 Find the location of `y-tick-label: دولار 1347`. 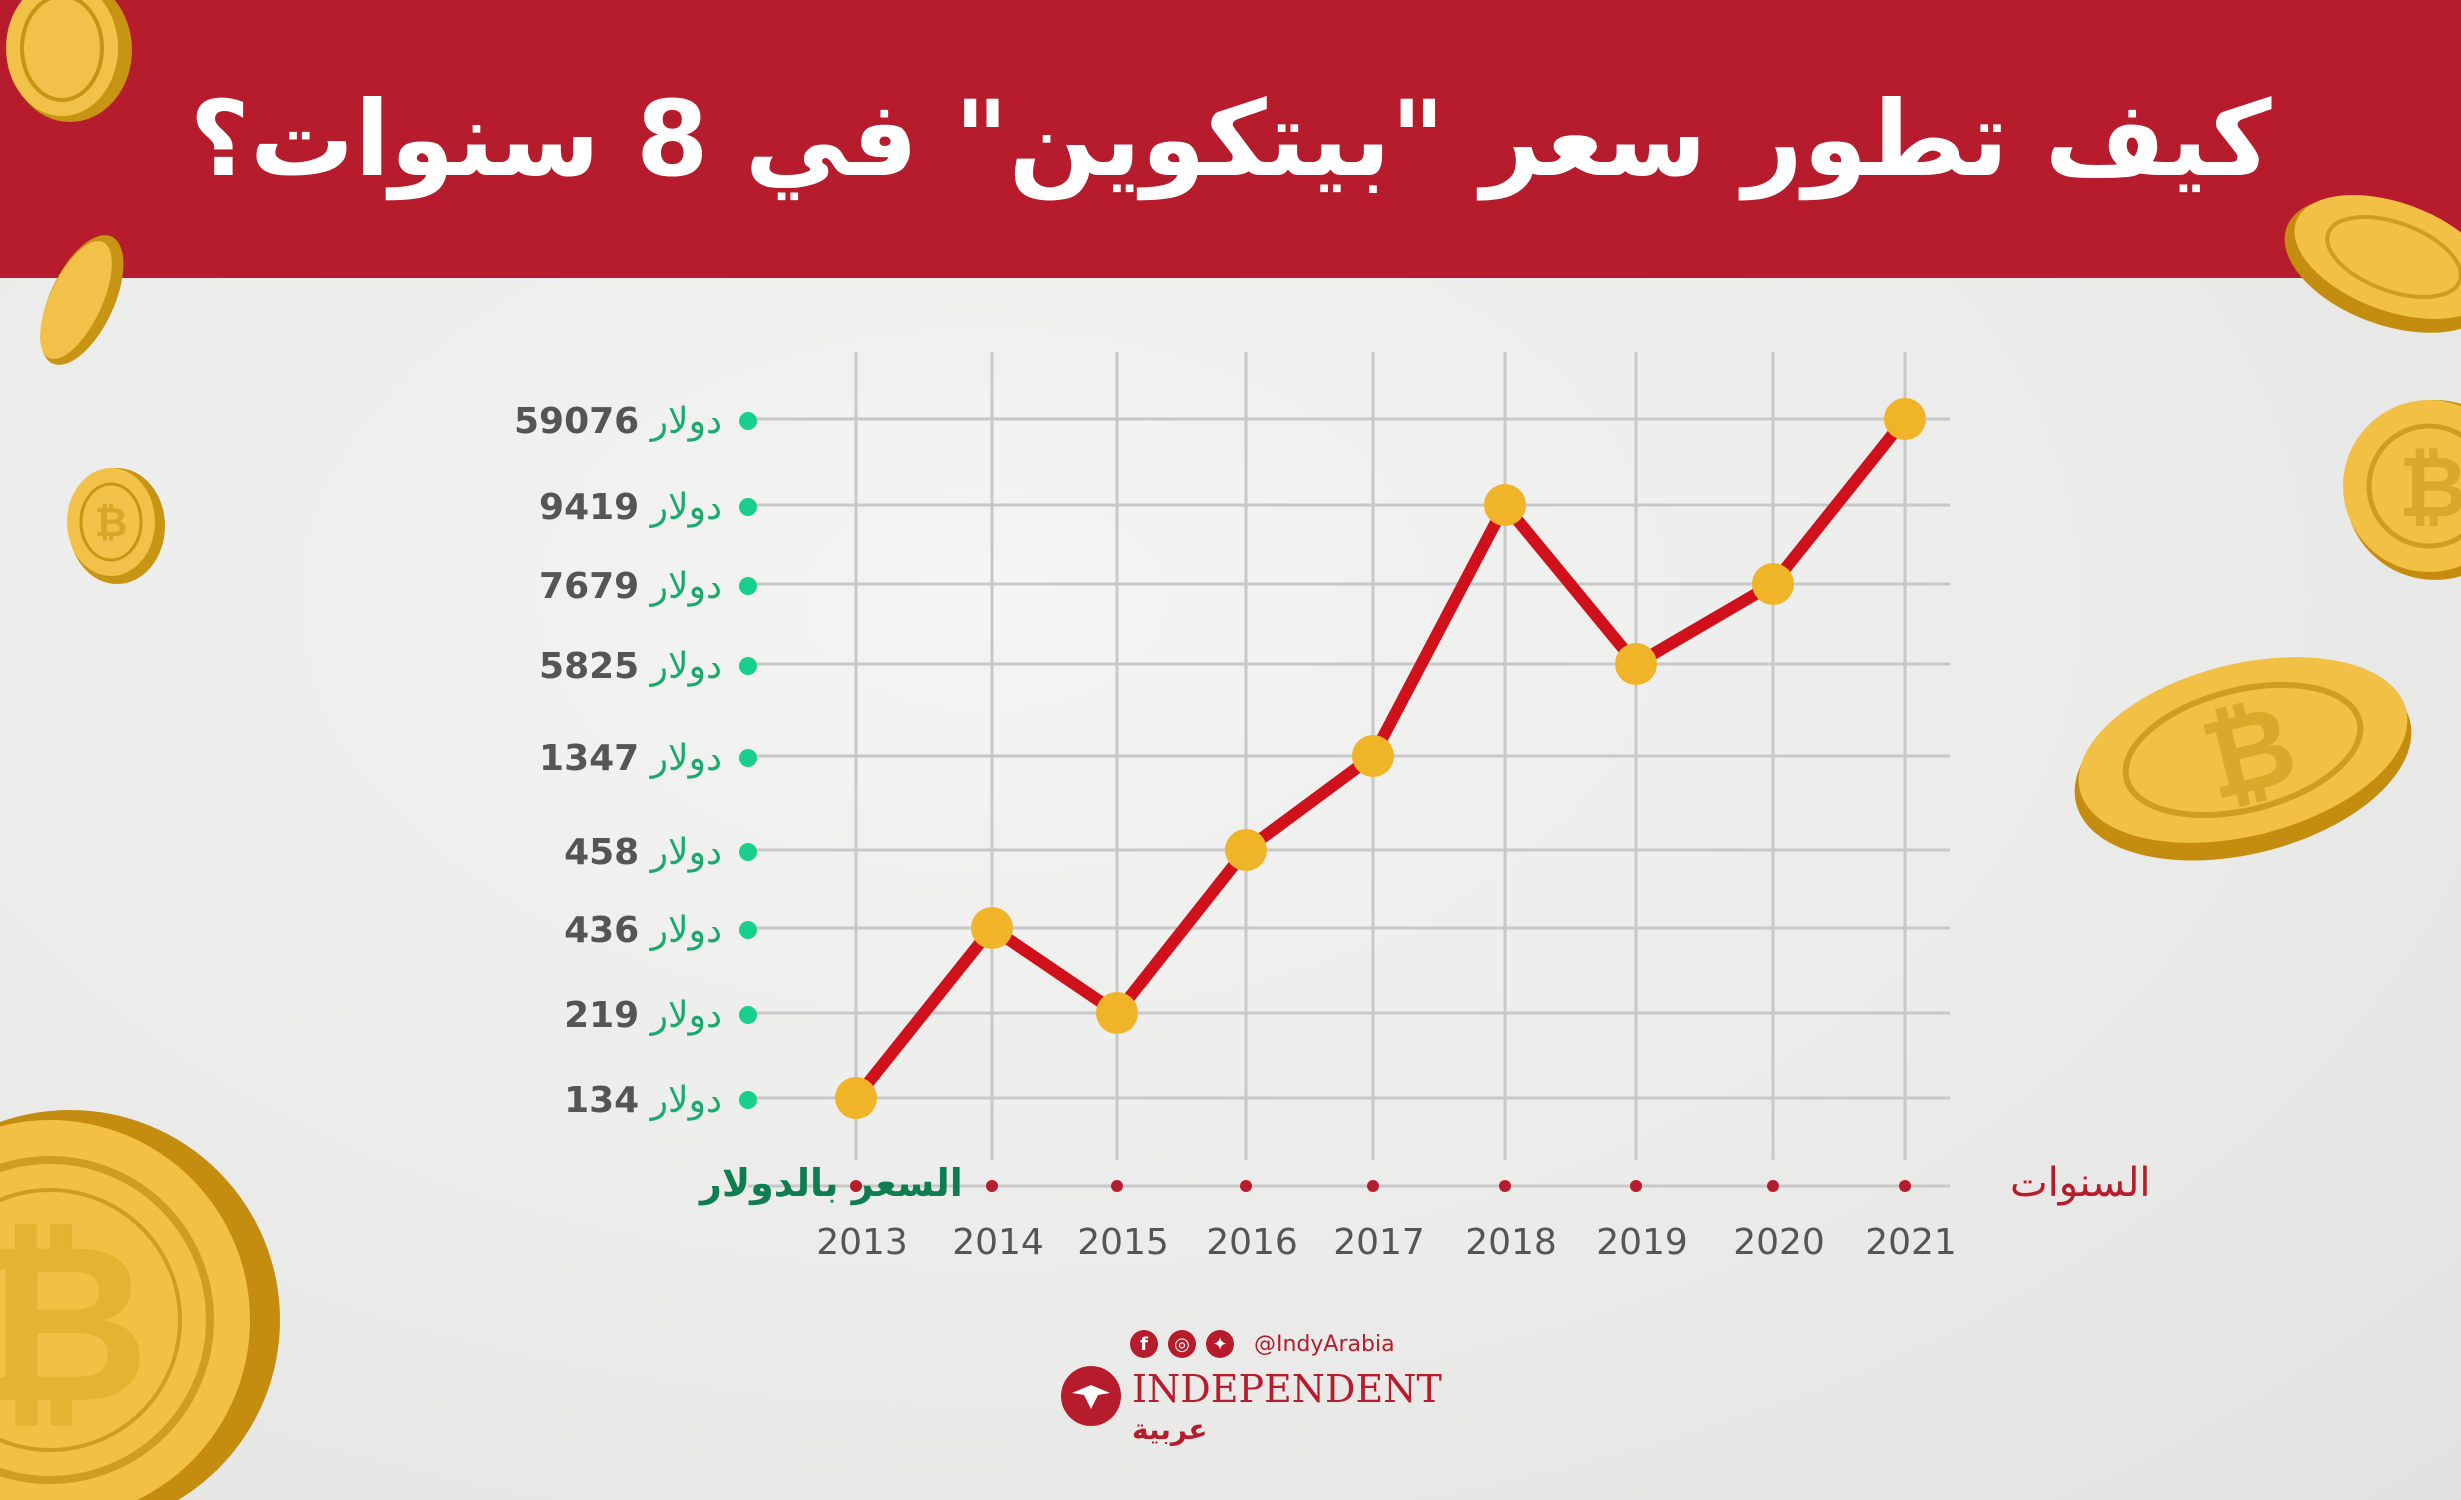

y-tick-label: دولار 1347 is located at coordinates (630, 758).